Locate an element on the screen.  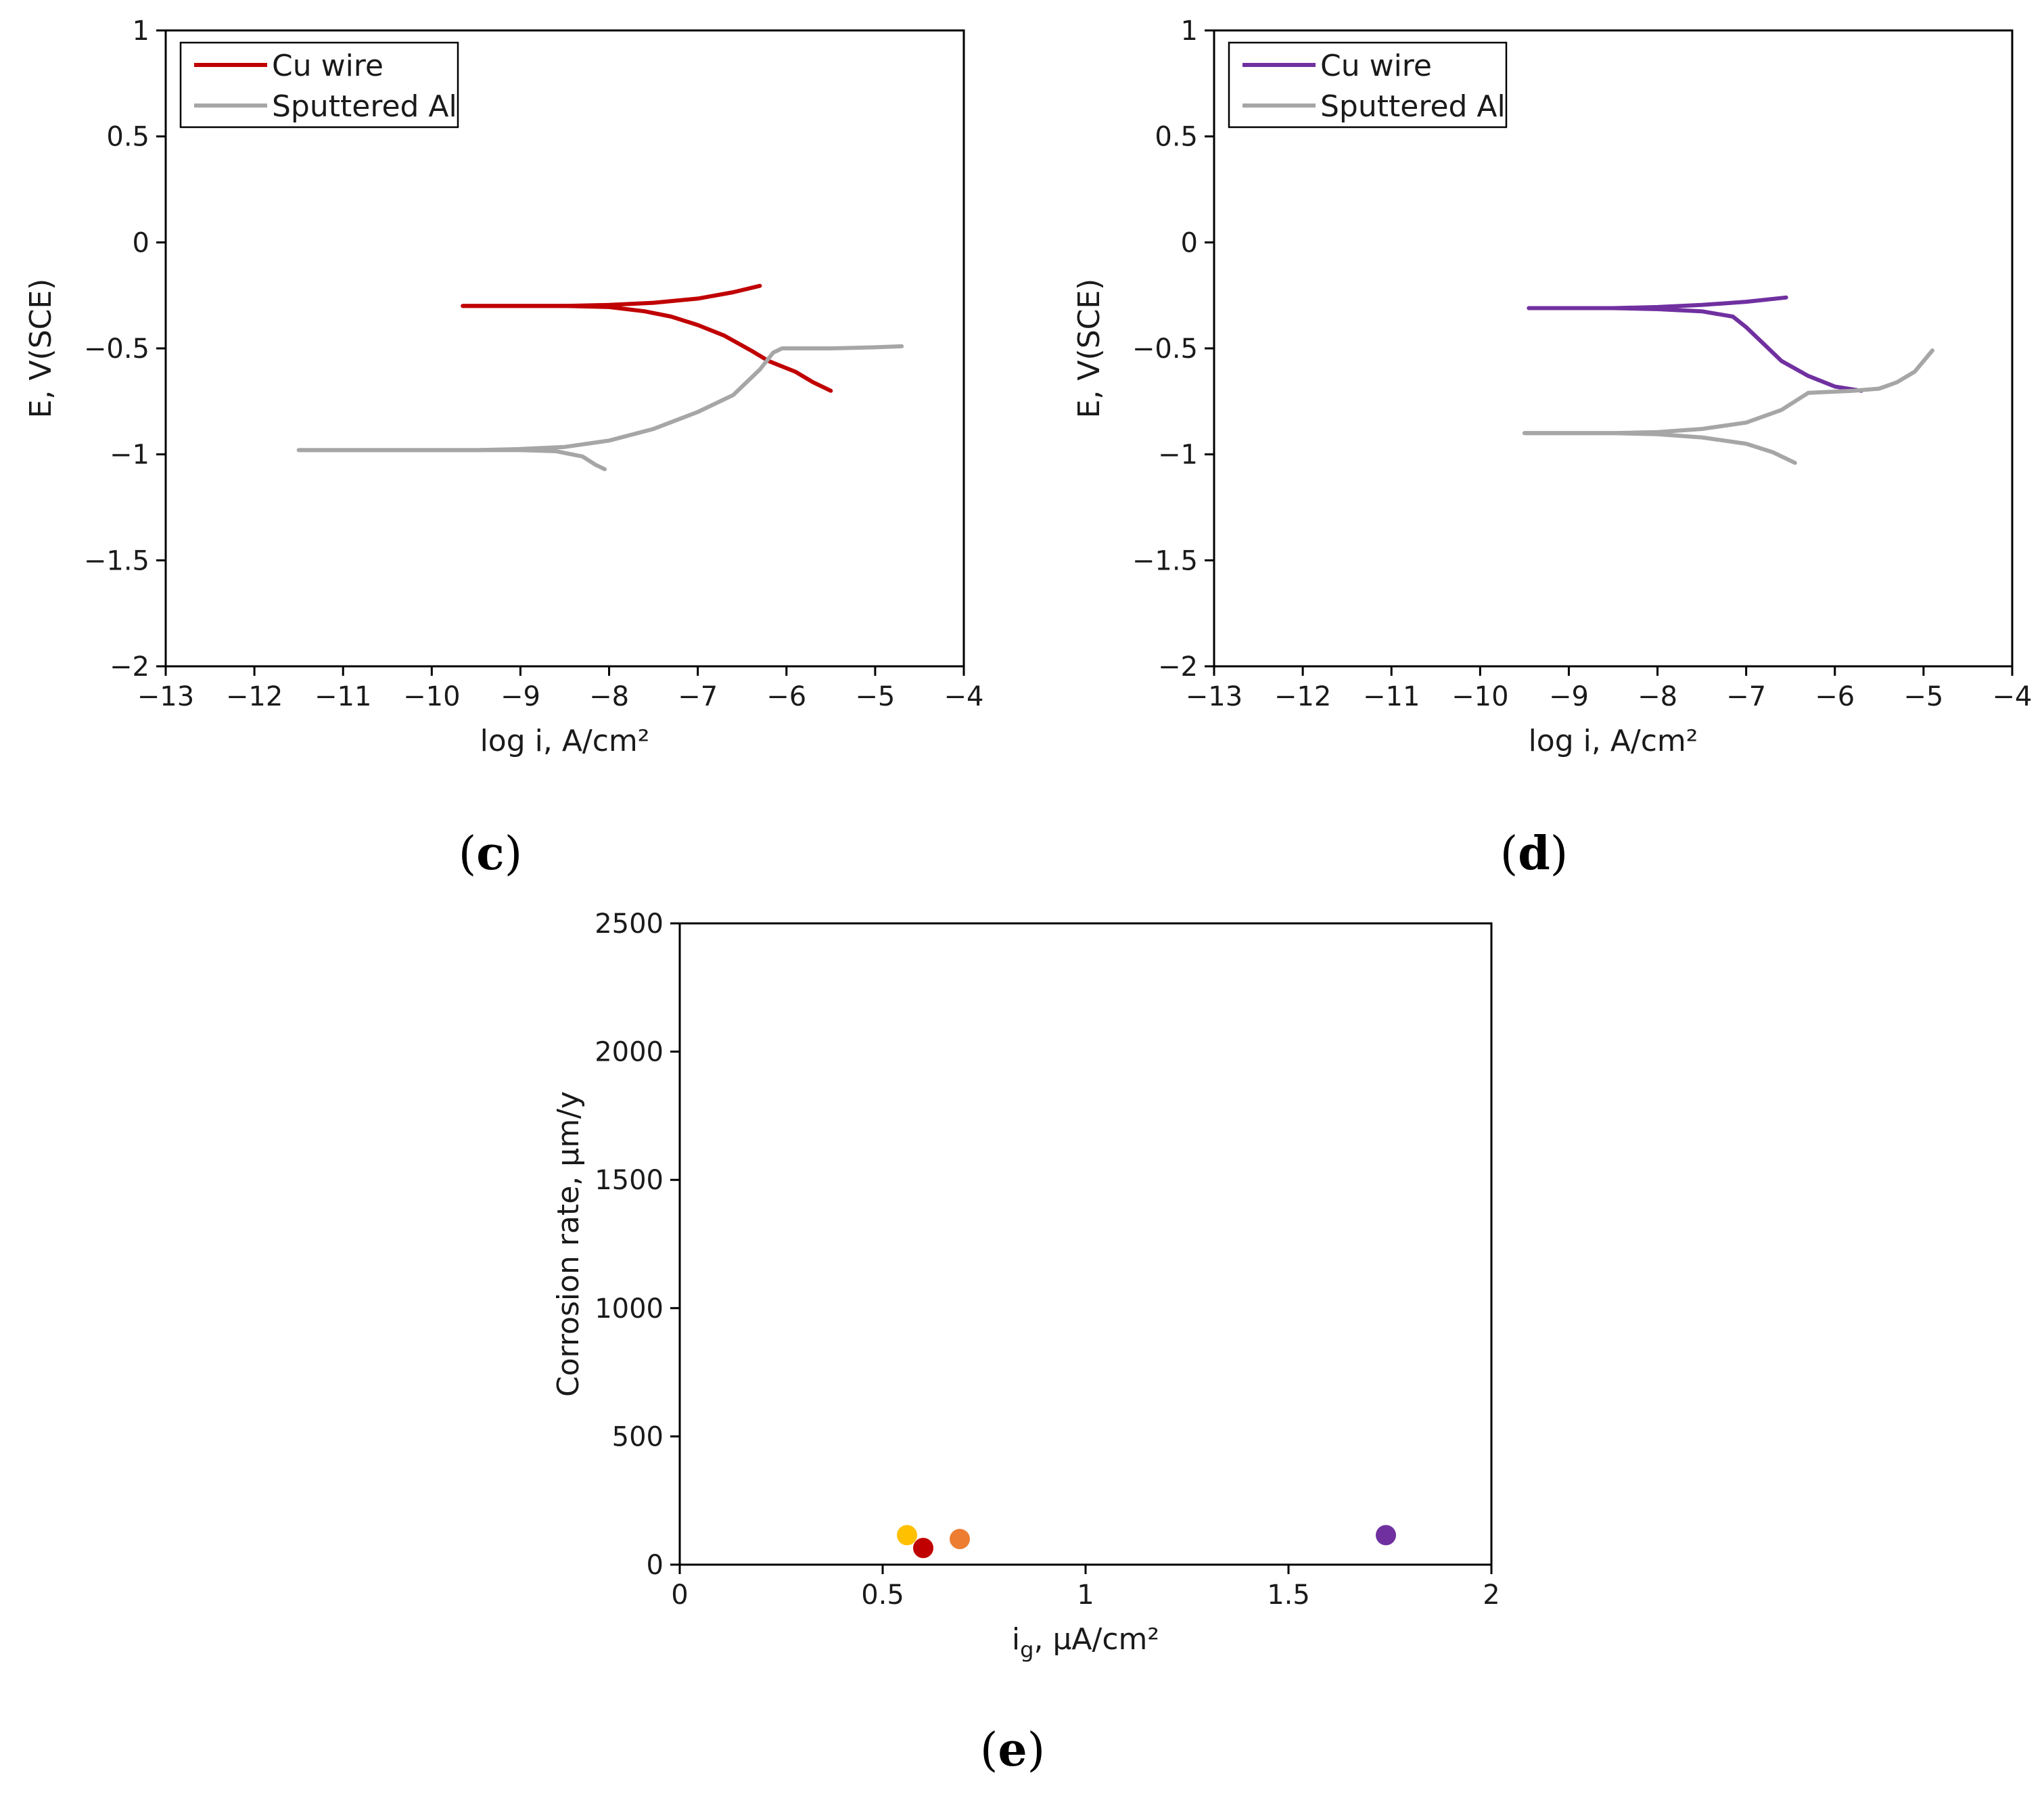
panel-label-c-close: ) is located at coordinates (514, 854).